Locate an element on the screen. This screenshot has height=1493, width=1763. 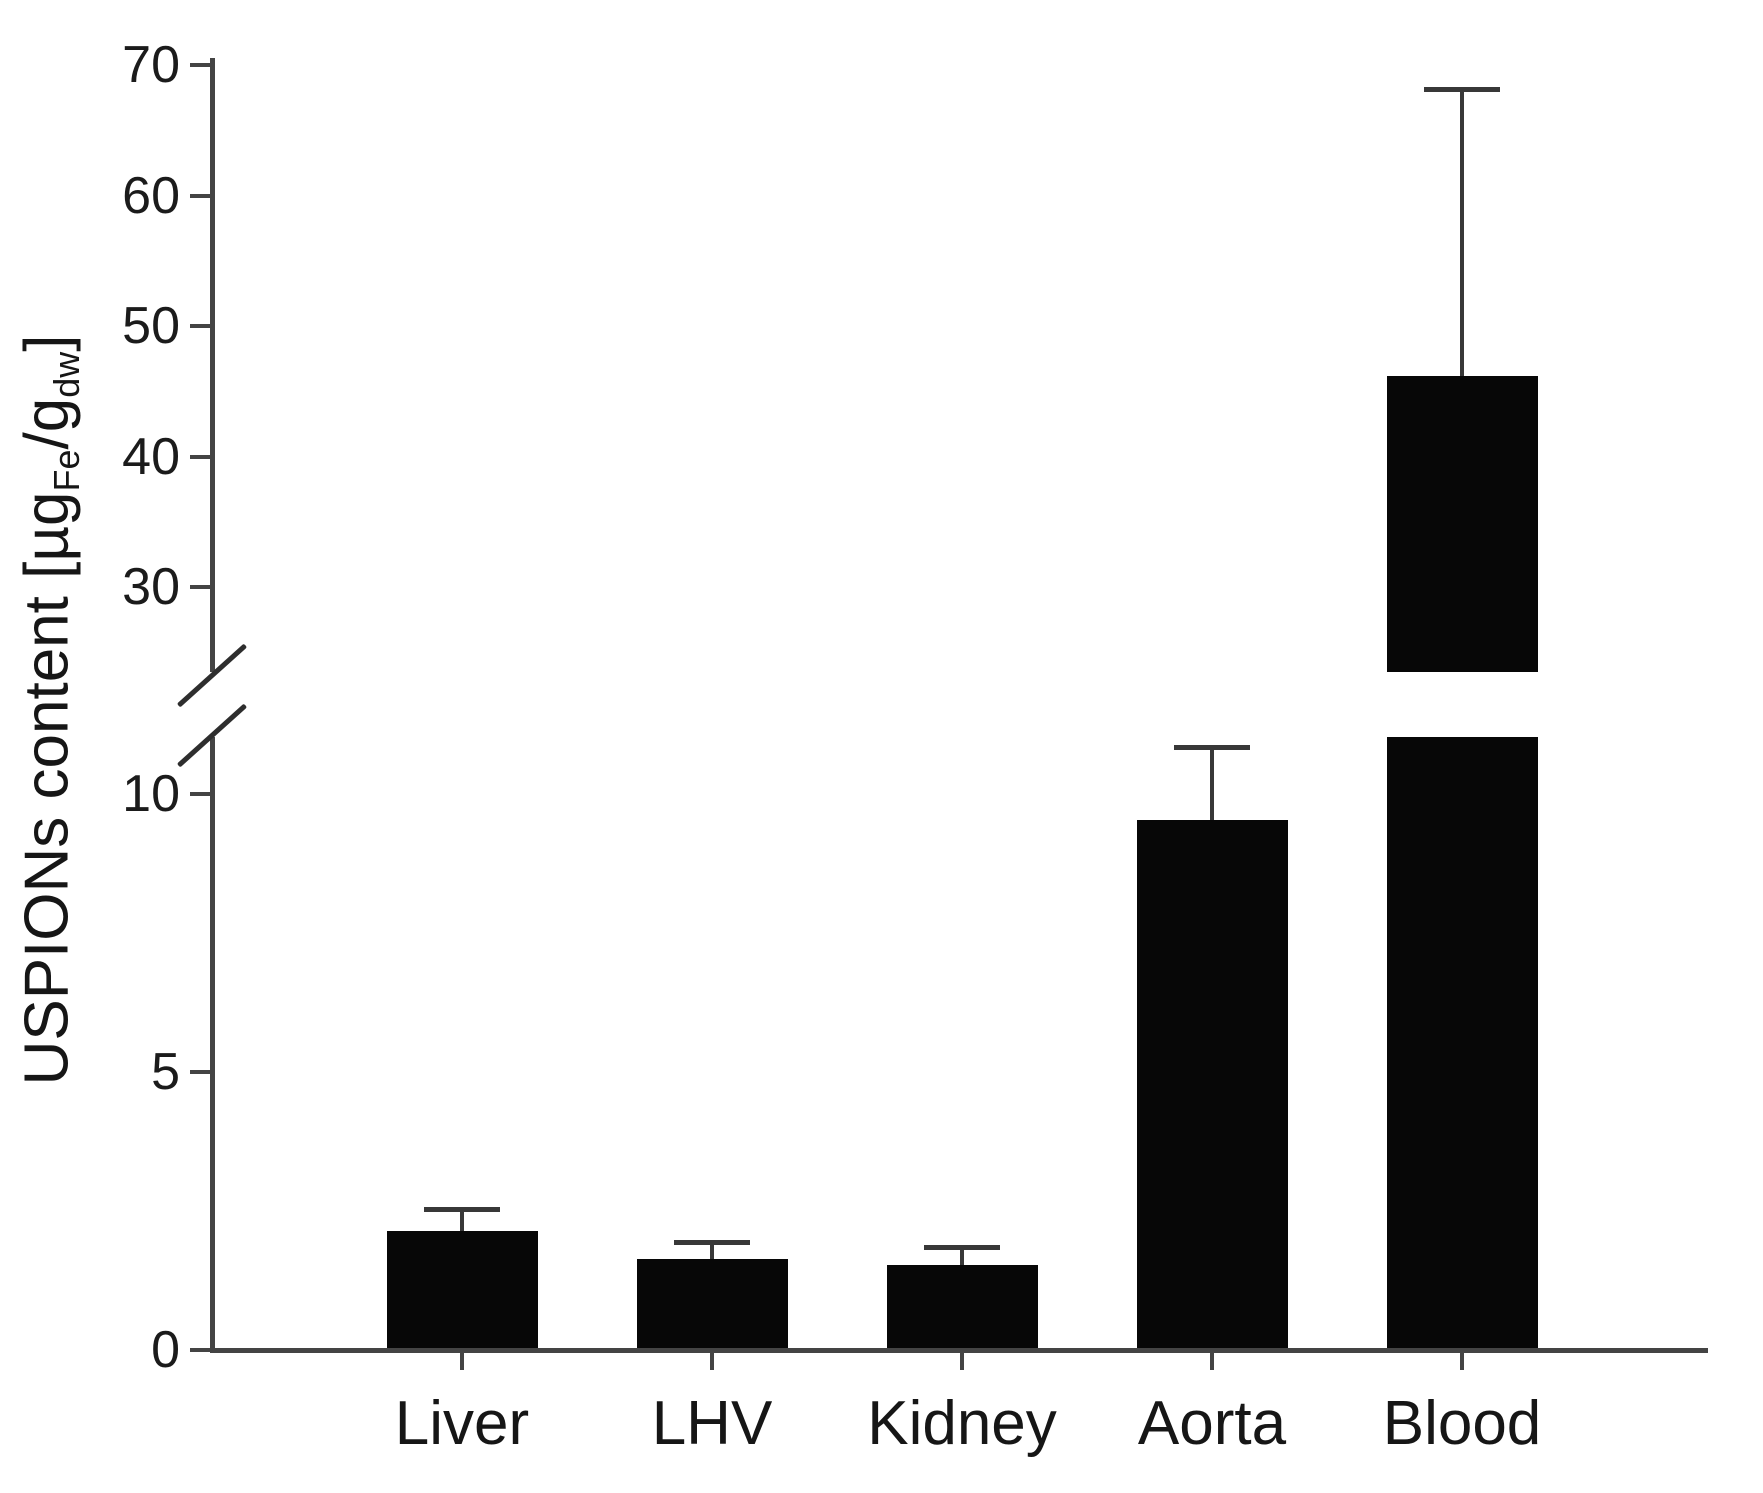
y-tick-label: 70 is located at coordinates (151, 65).